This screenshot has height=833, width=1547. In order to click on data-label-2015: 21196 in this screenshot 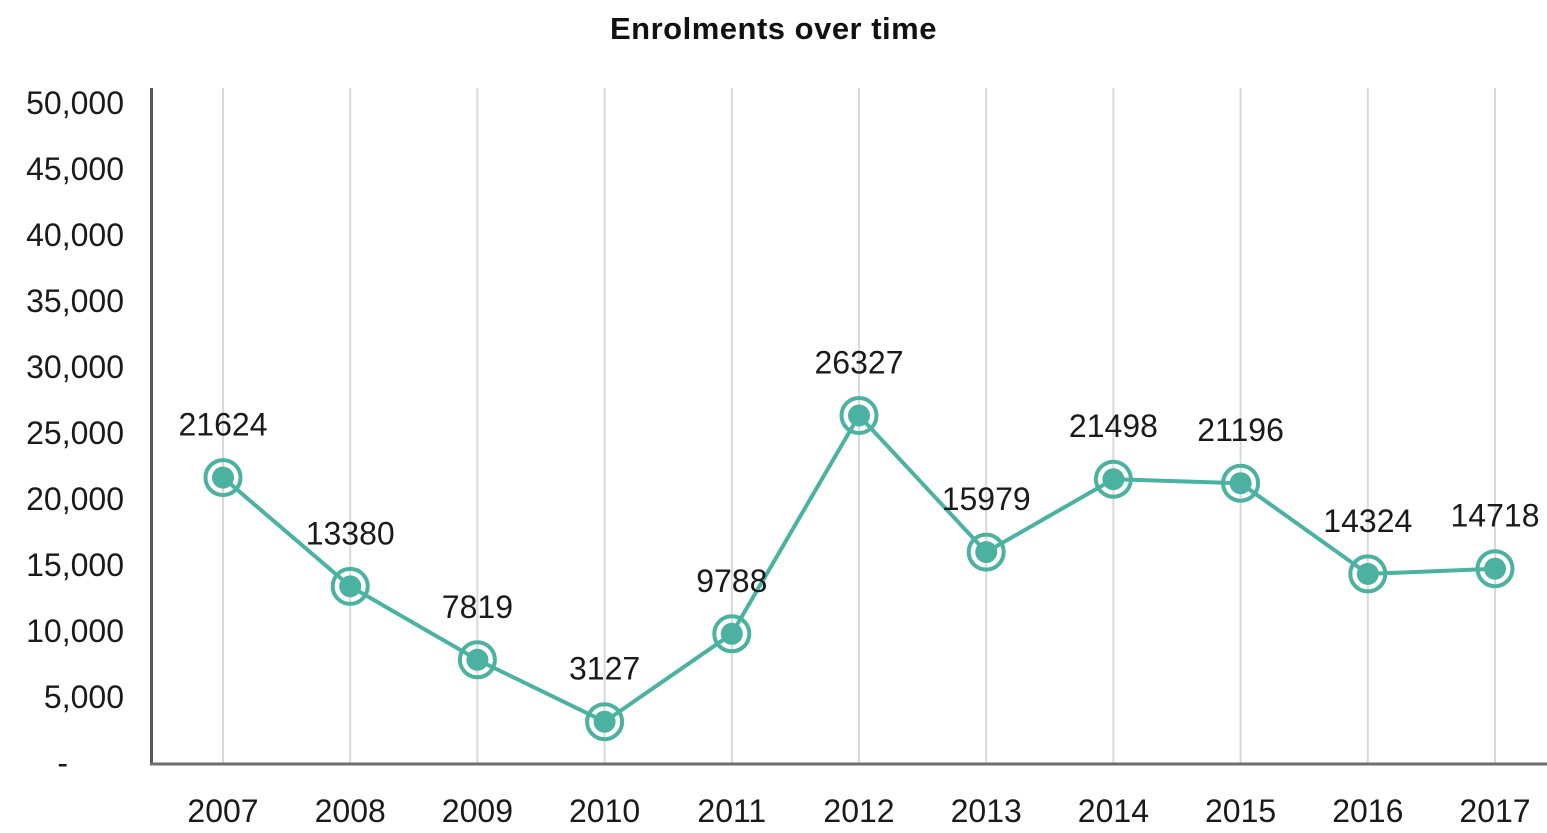, I will do `click(1240, 430)`.